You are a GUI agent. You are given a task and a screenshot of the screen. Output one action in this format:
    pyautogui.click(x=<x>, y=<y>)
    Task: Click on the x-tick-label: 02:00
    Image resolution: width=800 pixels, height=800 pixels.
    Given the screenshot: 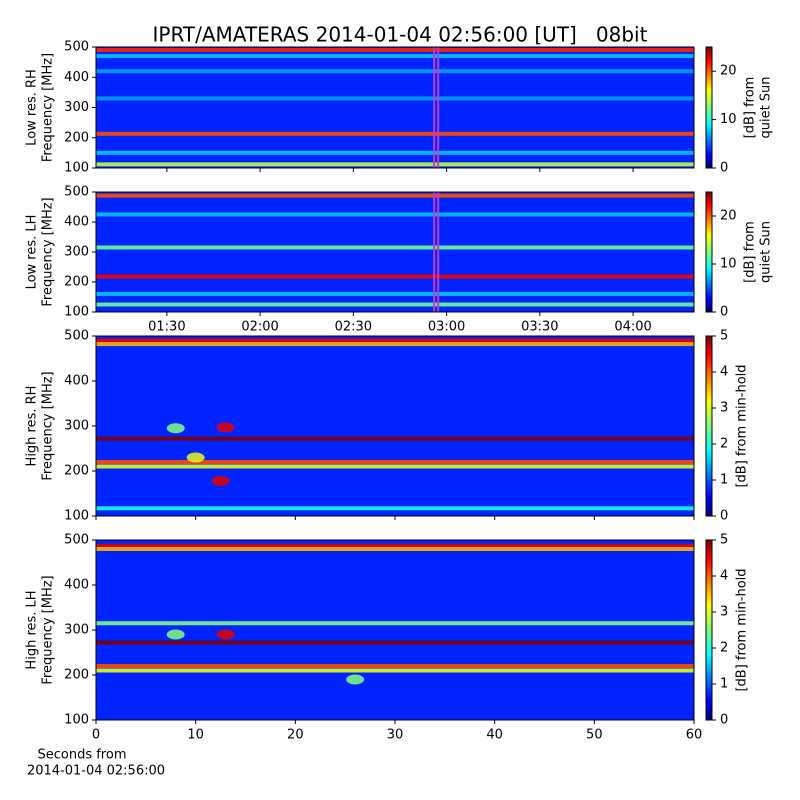 What is the action you would take?
    pyautogui.click(x=259, y=327)
    